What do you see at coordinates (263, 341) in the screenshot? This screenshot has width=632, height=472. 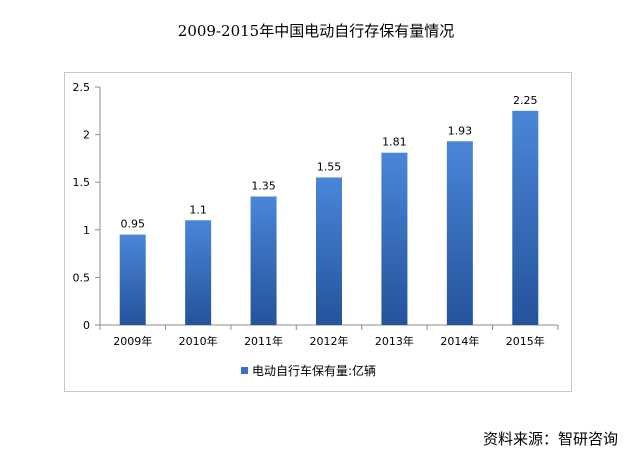 I see `x-tick-label: 2011年` at bounding box center [263, 341].